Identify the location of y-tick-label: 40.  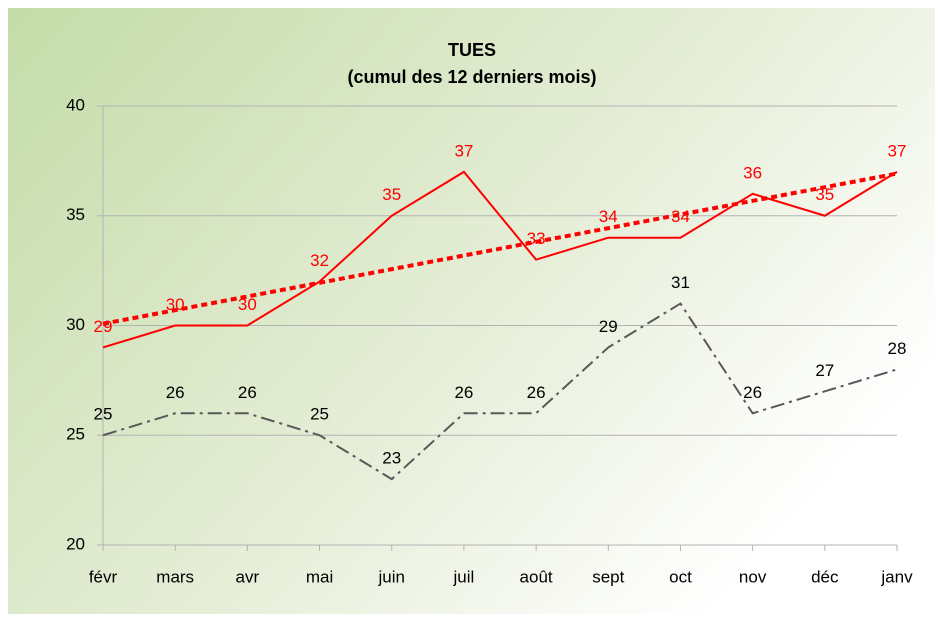
(75, 104).